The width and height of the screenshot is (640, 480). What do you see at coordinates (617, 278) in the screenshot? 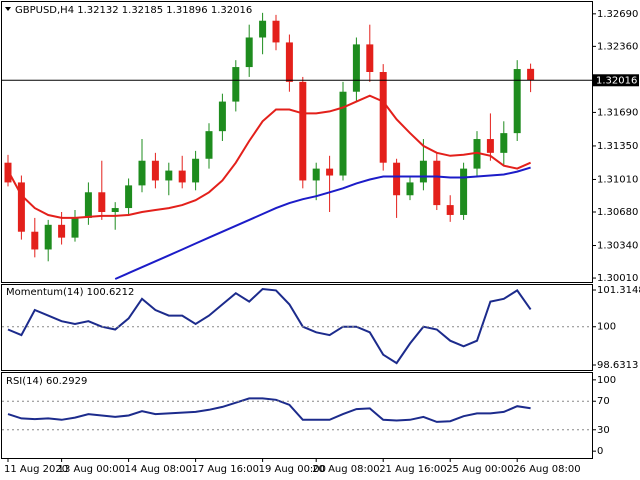
I see `y-tick-label: 1.30010` at bounding box center [617, 278].